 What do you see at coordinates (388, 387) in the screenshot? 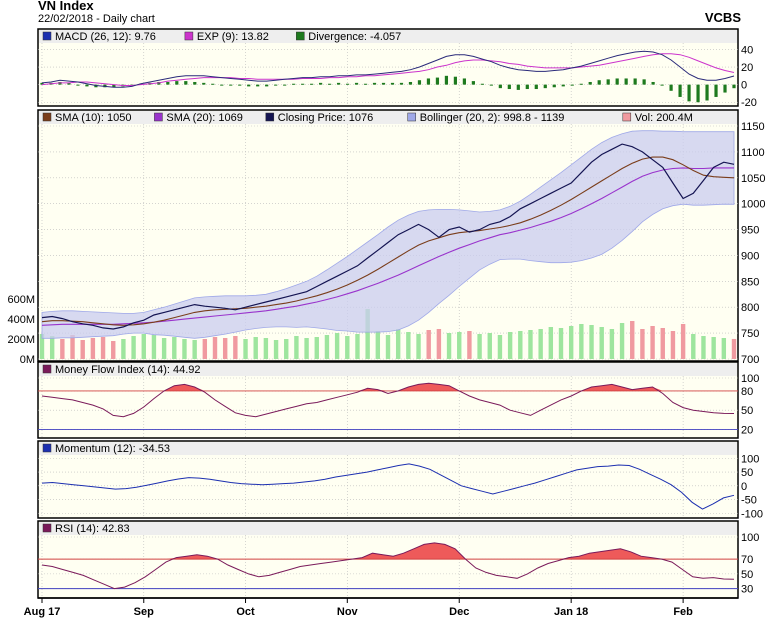
I see `mfi-overbought-area` at bounding box center [388, 387].